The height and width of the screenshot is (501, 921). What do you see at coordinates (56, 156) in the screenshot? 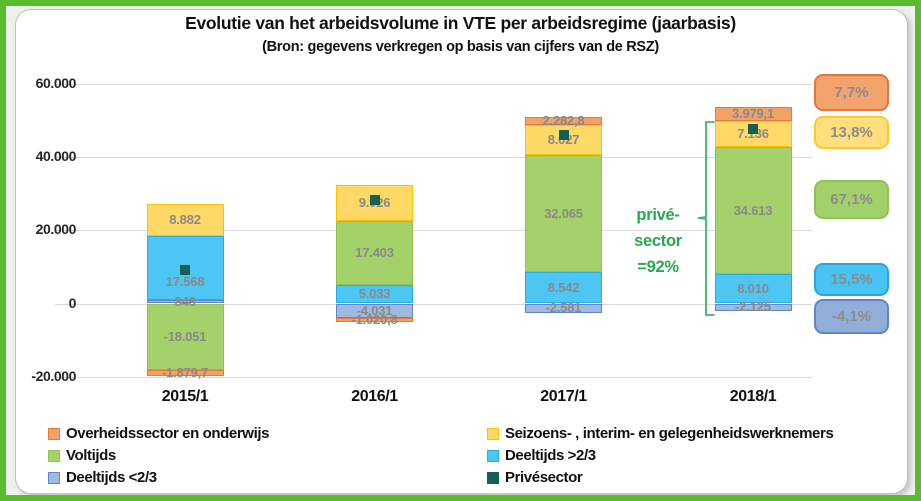
I see `y-axis-tick: 40.000` at bounding box center [56, 156].